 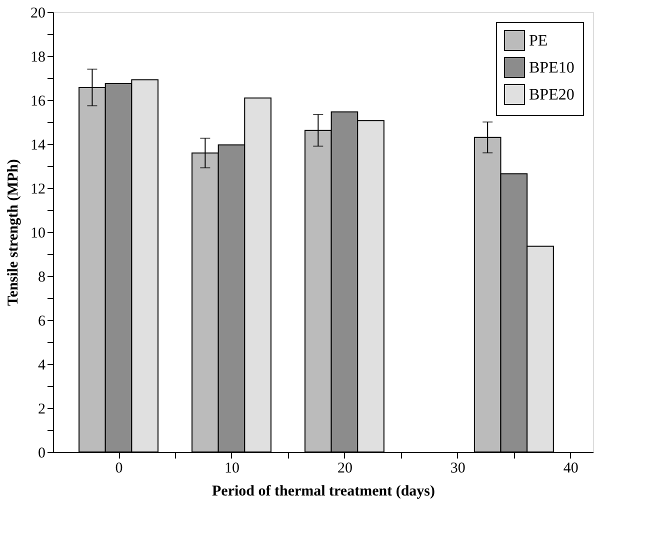 I want to click on legend-label: BPE20, so click(x=551, y=95).